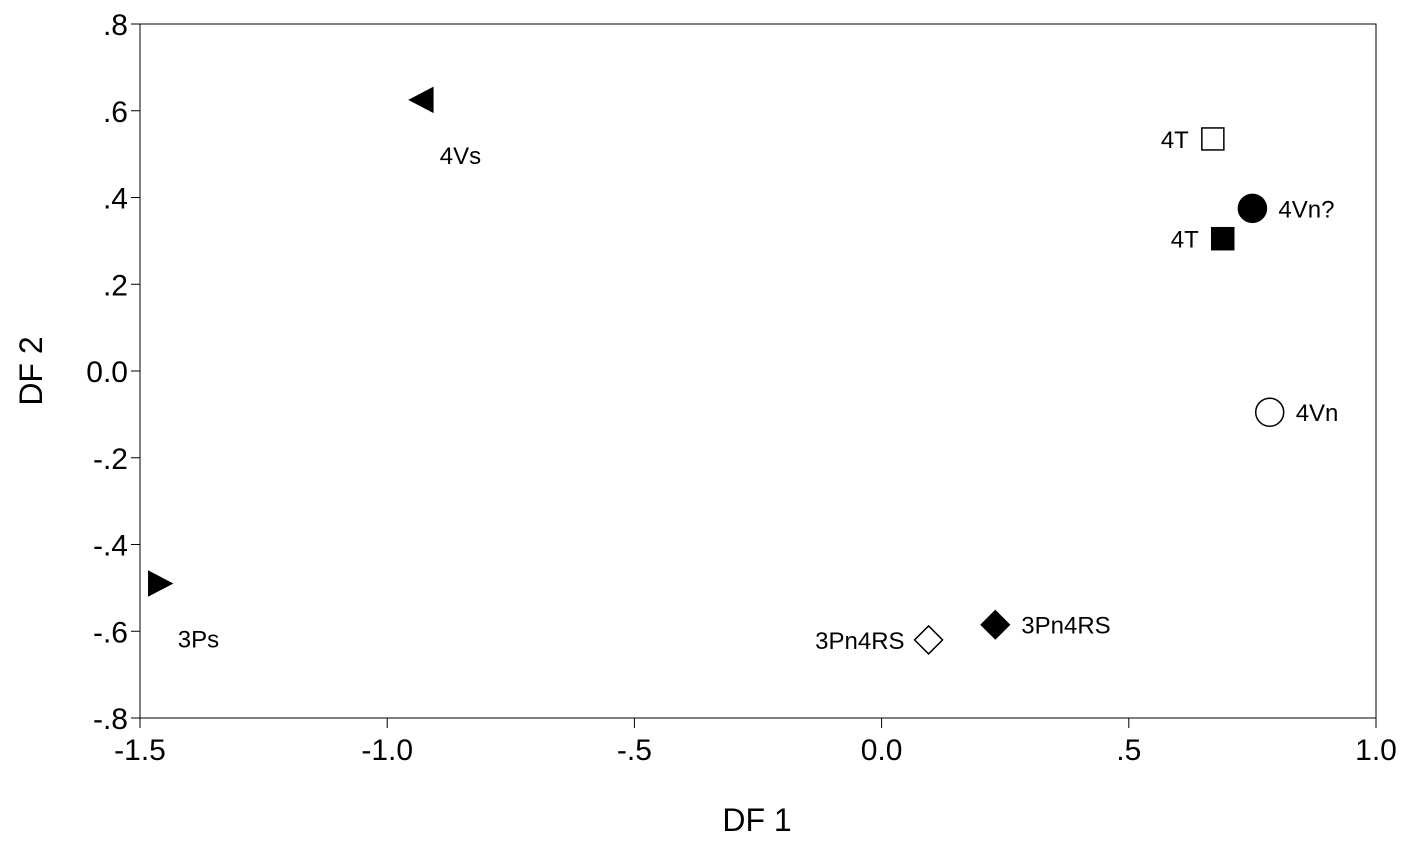 Image resolution: width=1419 pixels, height=844 pixels. I want to click on point-diamond-filled, so click(995, 624).